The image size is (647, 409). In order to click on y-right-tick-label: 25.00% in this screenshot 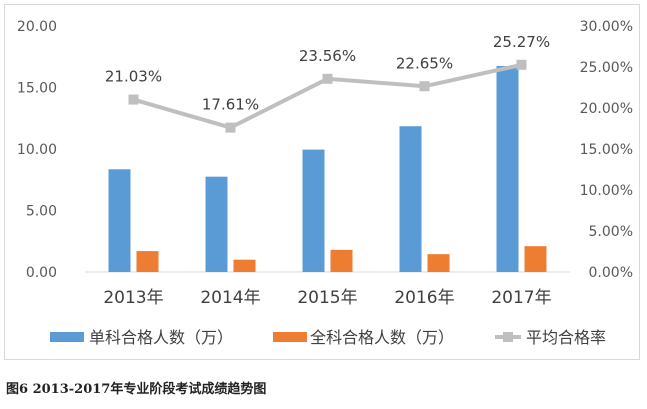, I will do `click(606, 68)`.